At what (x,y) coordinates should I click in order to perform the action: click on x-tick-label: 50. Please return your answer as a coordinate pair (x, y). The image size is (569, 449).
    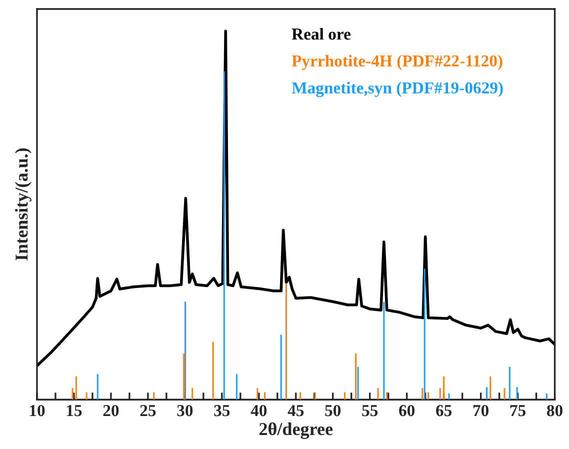
    Looking at the image, I should click on (333, 410).